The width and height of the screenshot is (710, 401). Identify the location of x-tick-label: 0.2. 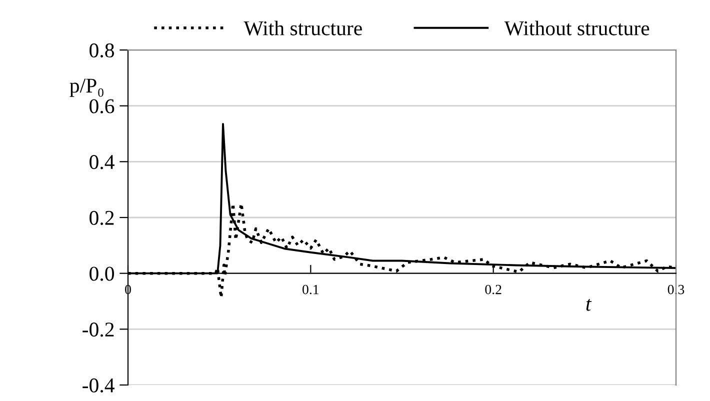
(493, 289).